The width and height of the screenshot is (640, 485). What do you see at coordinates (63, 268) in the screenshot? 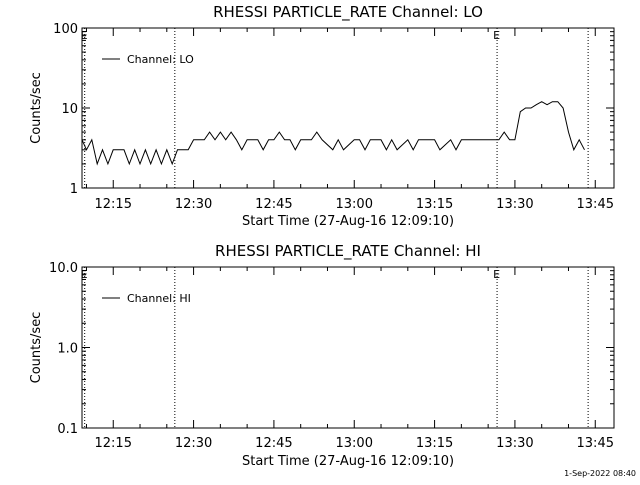
I see `y-tick-label: 10.0` at bounding box center [63, 268].